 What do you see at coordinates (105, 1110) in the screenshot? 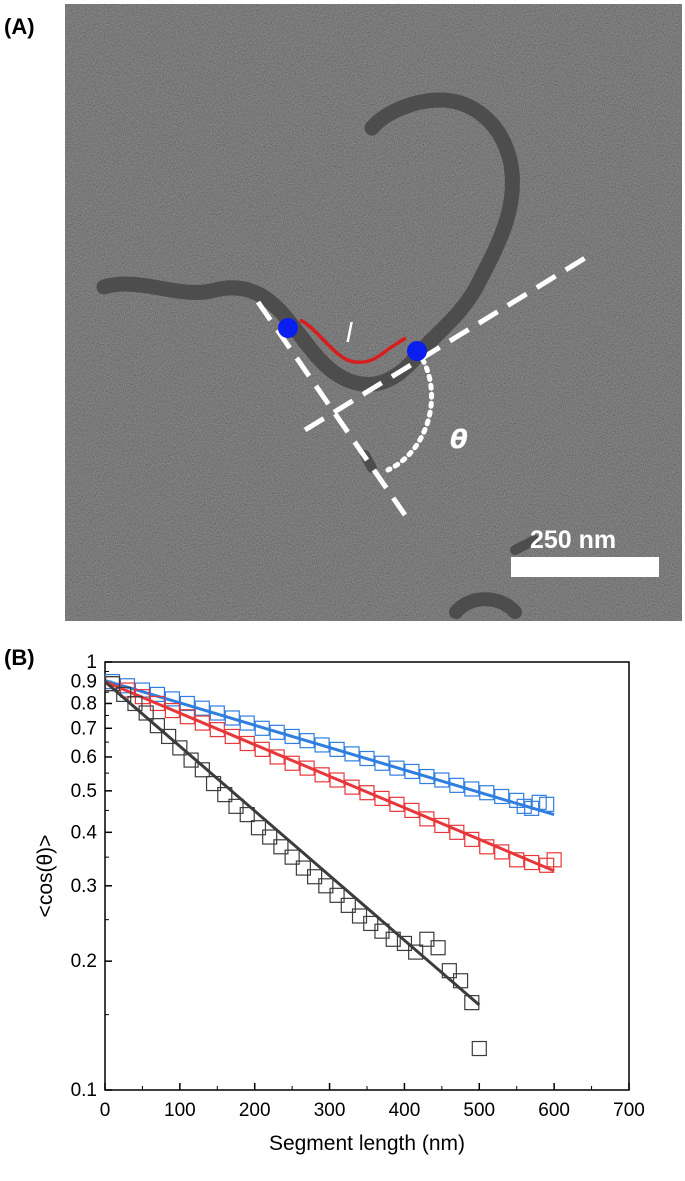
I see `x-tick-label: 0` at bounding box center [105, 1110].